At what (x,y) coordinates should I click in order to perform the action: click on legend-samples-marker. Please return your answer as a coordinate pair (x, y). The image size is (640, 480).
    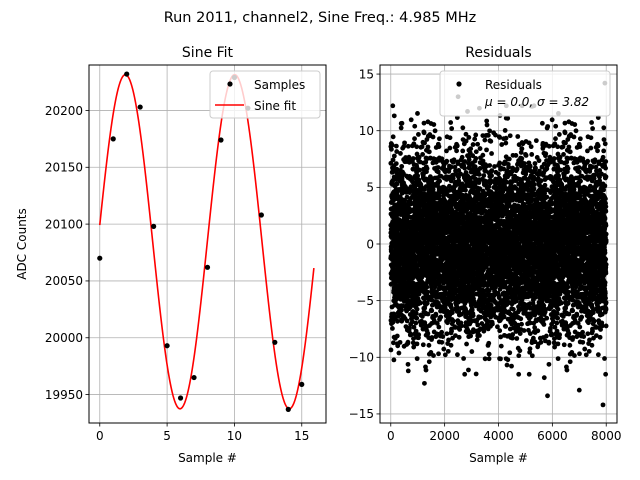
    Looking at the image, I should click on (230, 84).